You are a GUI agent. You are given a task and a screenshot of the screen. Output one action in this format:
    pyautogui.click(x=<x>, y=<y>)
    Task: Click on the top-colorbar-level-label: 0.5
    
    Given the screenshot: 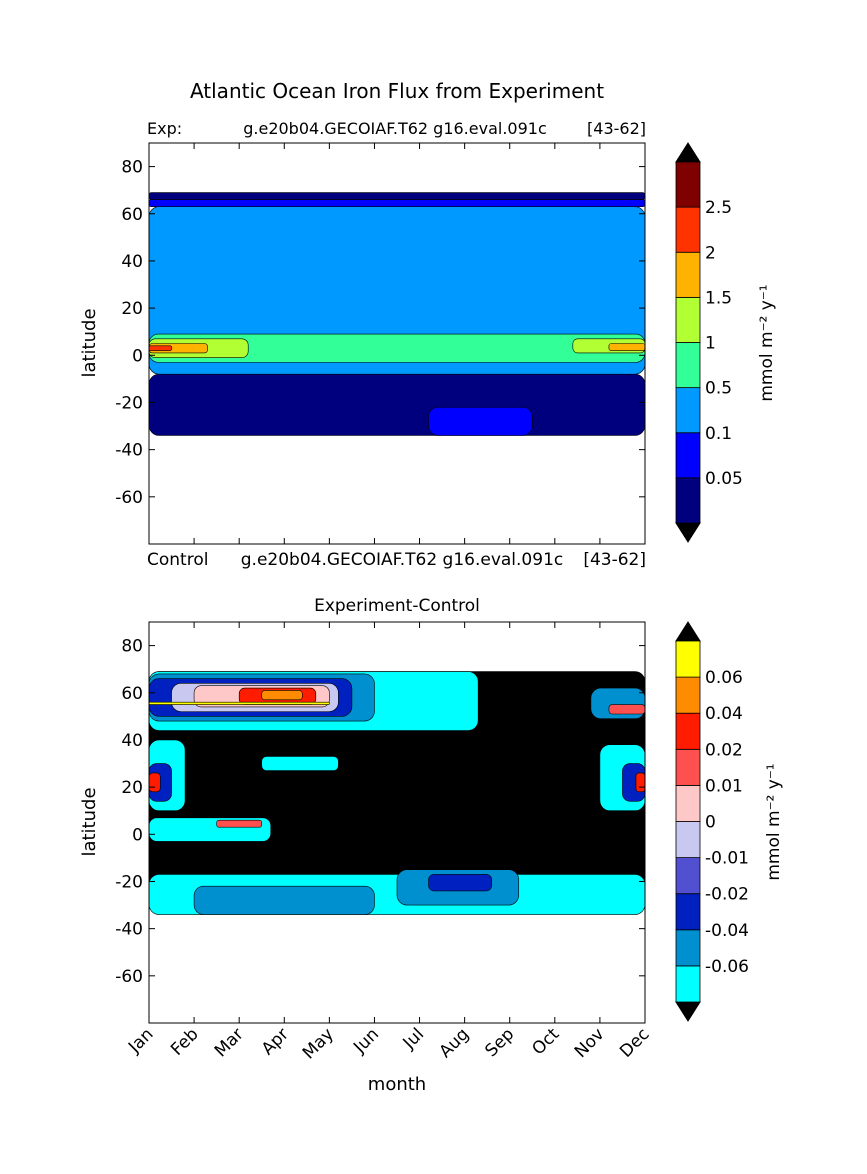 What is the action you would take?
    pyautogui.click(x=718, y=389)
    